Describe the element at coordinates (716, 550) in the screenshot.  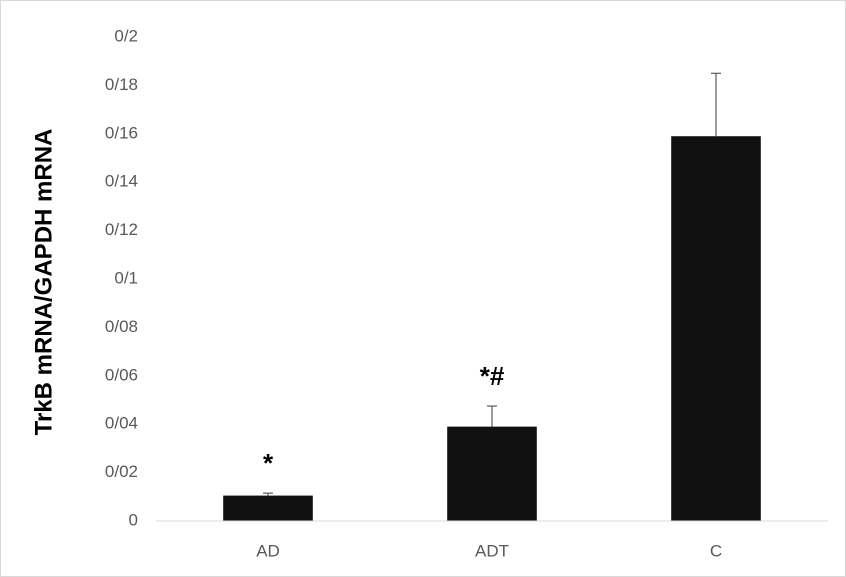
I see `x-tick-label: C` at that location.